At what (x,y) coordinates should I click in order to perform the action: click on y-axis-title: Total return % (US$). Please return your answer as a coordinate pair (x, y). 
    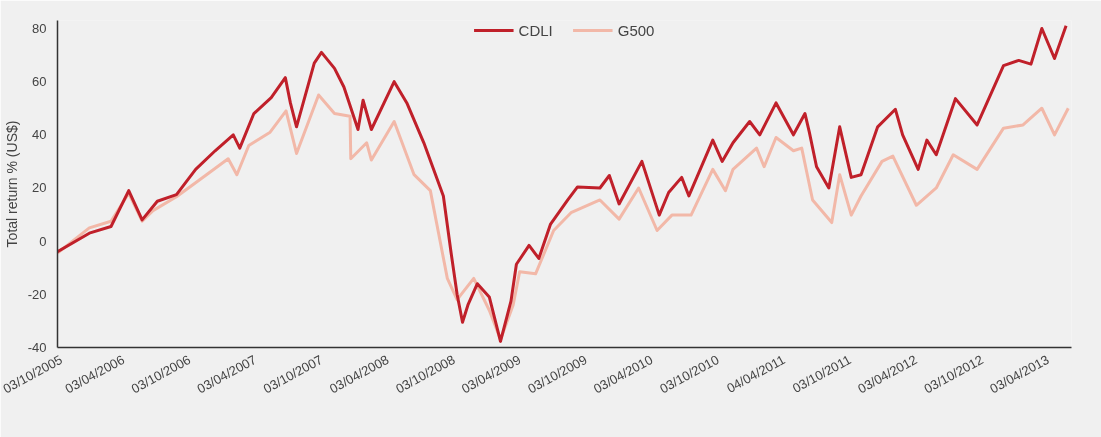
    Looking at the image, I should click on (11, 184).